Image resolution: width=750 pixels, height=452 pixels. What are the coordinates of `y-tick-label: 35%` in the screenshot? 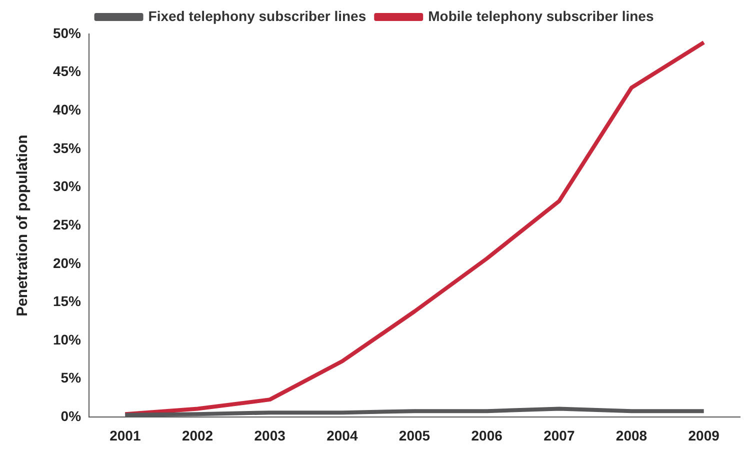 It's located at (67, 148).